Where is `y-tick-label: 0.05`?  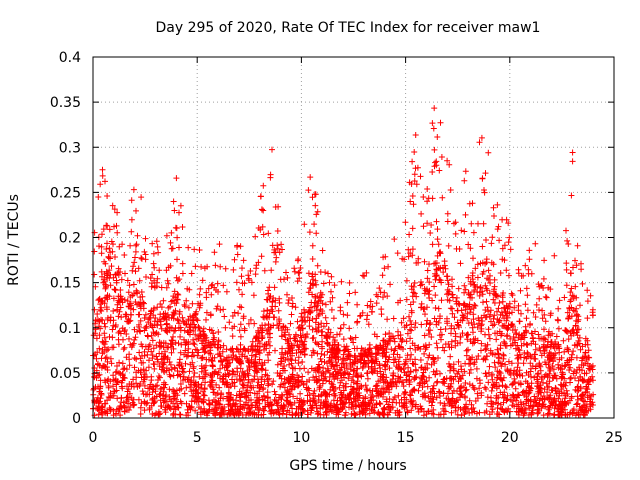 y-tick-label: 0.05 is located at coordinates (65, 374).